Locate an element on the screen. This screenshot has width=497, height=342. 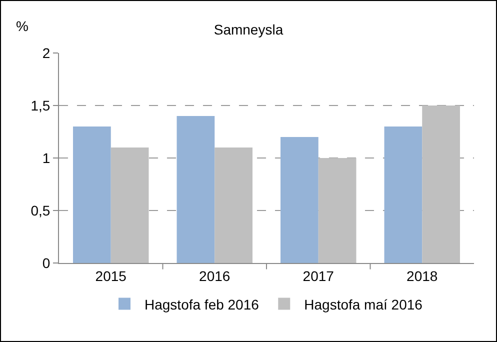
y-tick-label: 0,5 is located at coordinates (40, 210).